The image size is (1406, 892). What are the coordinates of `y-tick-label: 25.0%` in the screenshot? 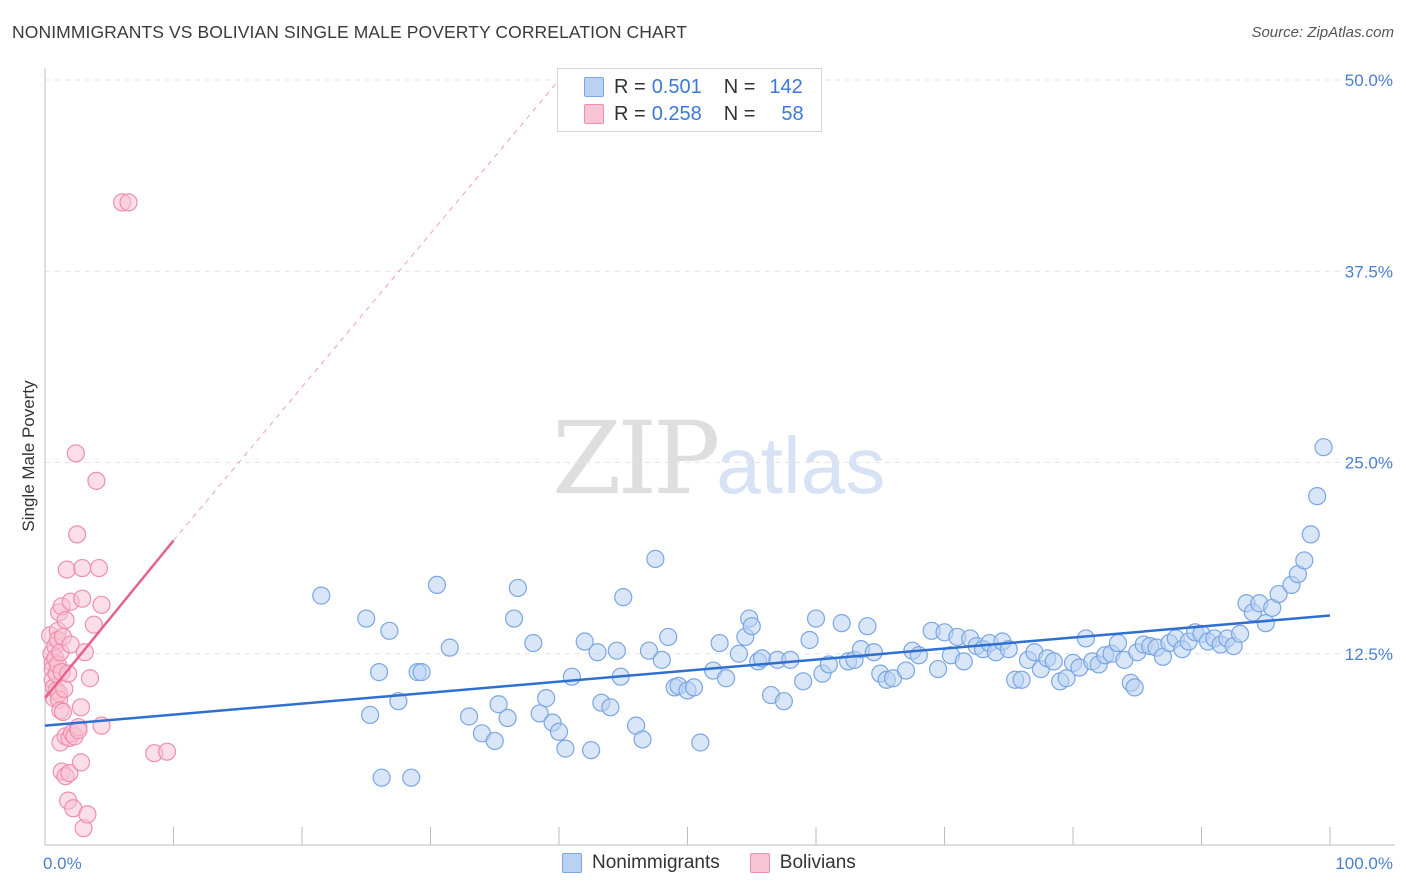 It's located at (1369, 463).